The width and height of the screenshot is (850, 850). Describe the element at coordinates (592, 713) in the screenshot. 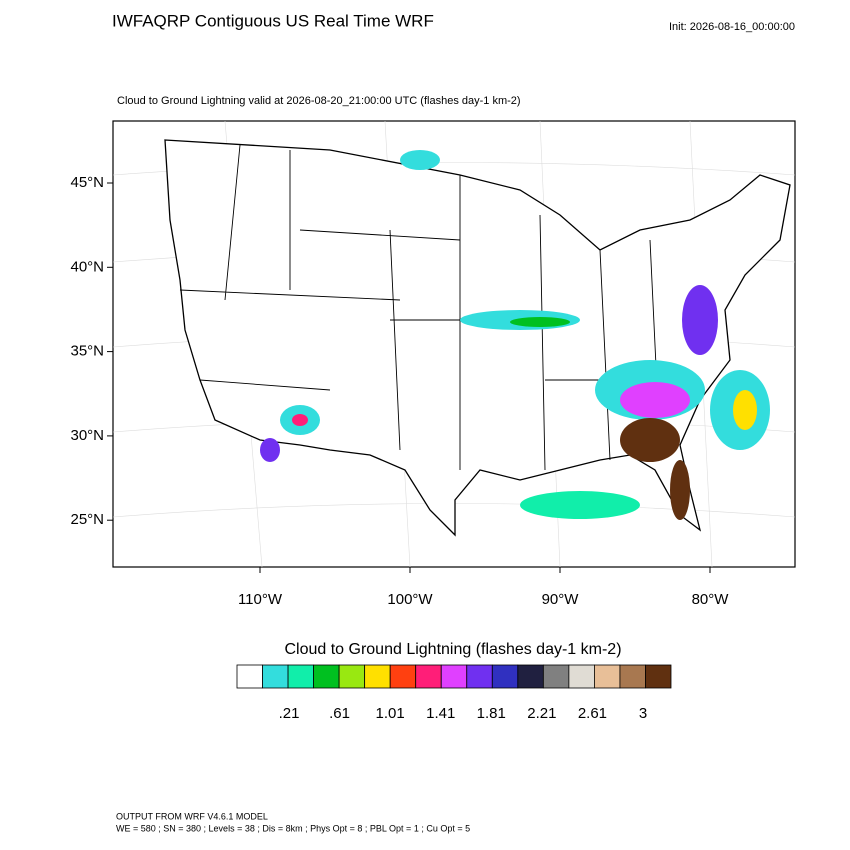

I see `colorbar-label: 2.61` at that location.